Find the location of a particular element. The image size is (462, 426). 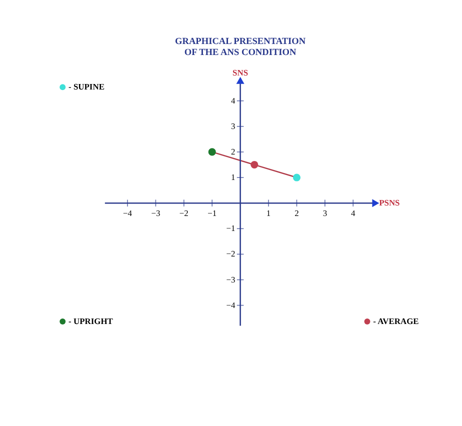

x-tick-label: −1 is located at coordinates (212, 213).